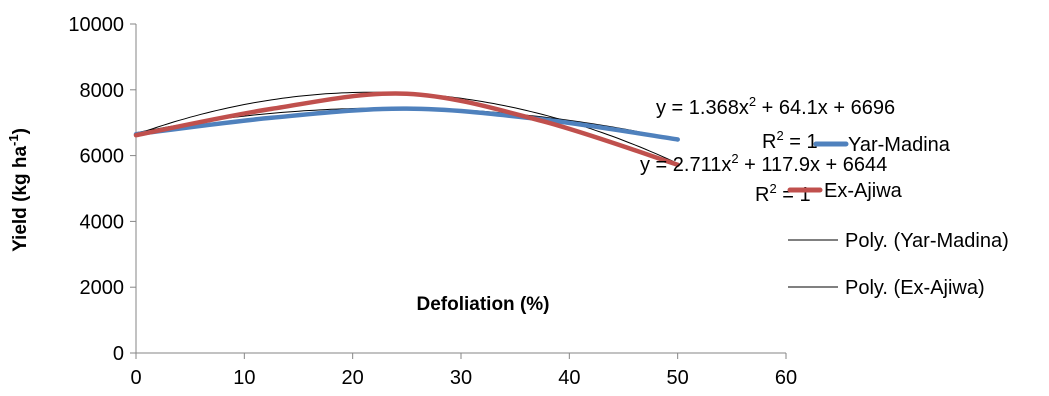 The image size is (1049, 396). I want to click on legend-label-poly-ex-ajiwa: Poly. (Ex-Ajiwa), so click(915, 288).